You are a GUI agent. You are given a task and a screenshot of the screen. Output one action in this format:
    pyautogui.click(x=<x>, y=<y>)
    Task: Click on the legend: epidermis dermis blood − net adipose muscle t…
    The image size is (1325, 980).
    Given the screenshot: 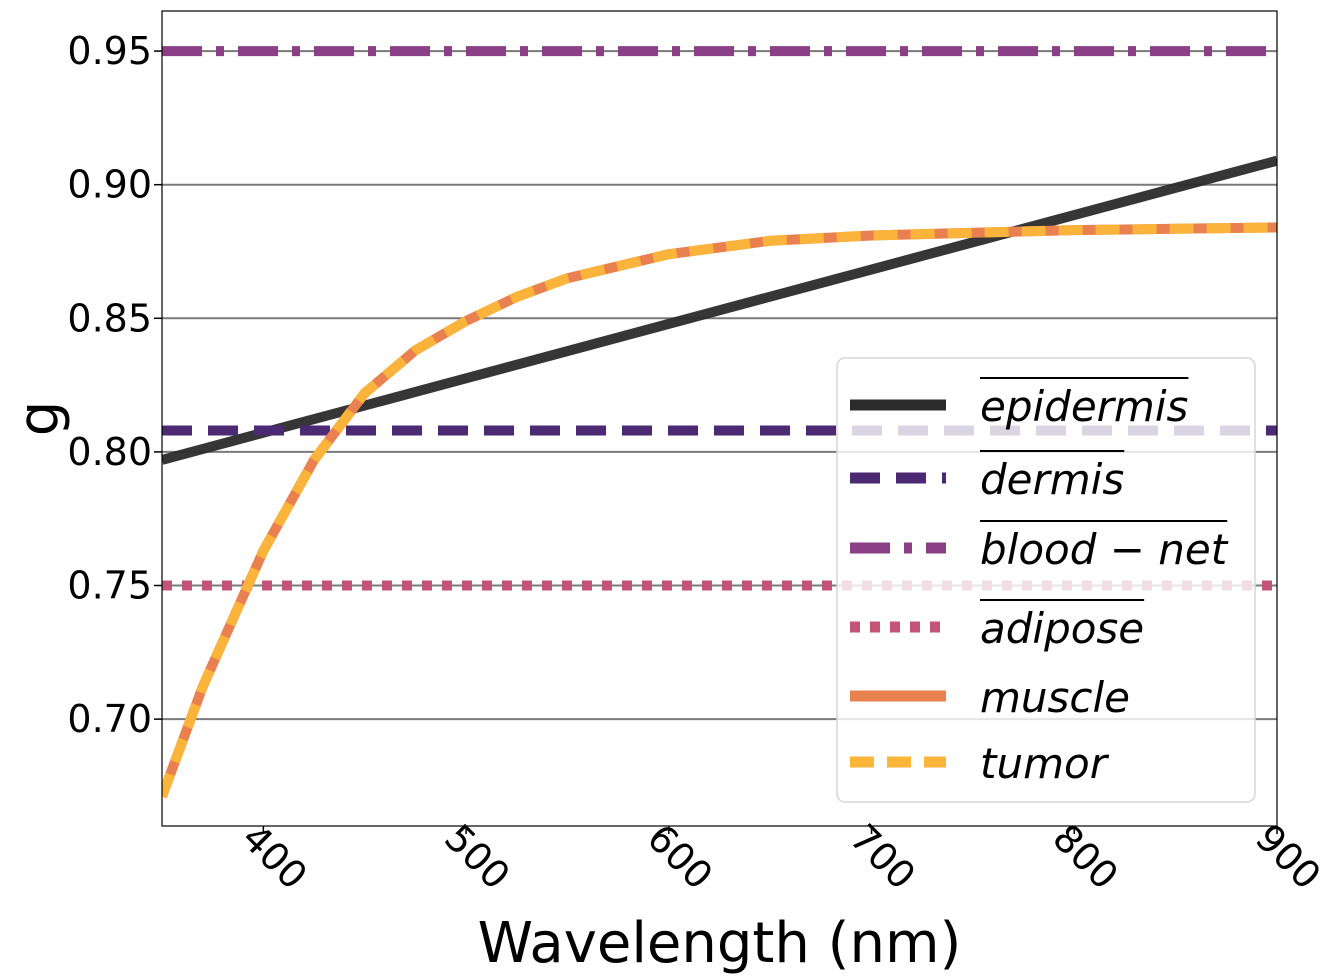 What is the action you would take?
    pyautogui.click(x=1046, y=580)
    